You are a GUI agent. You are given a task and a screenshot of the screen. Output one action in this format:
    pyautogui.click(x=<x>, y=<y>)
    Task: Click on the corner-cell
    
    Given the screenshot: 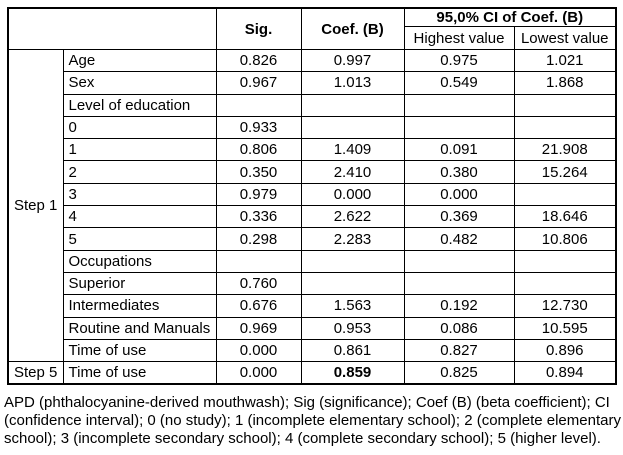 What is the action you would take?
    pyautogui.click(x=112, y=28)
    